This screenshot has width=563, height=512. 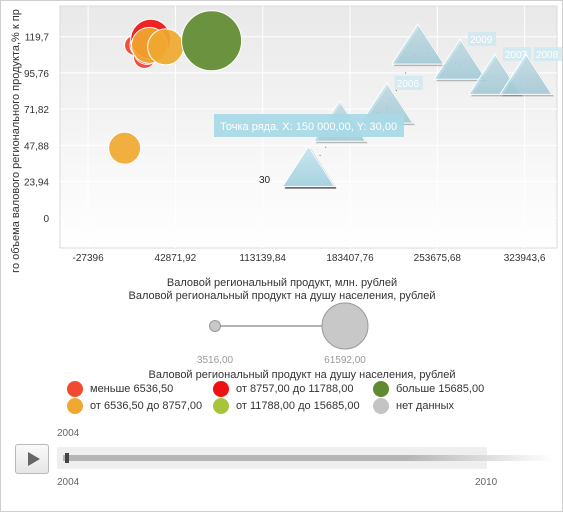 I want to click on triangle-year-label: 2007, so click(x=516, y=55).